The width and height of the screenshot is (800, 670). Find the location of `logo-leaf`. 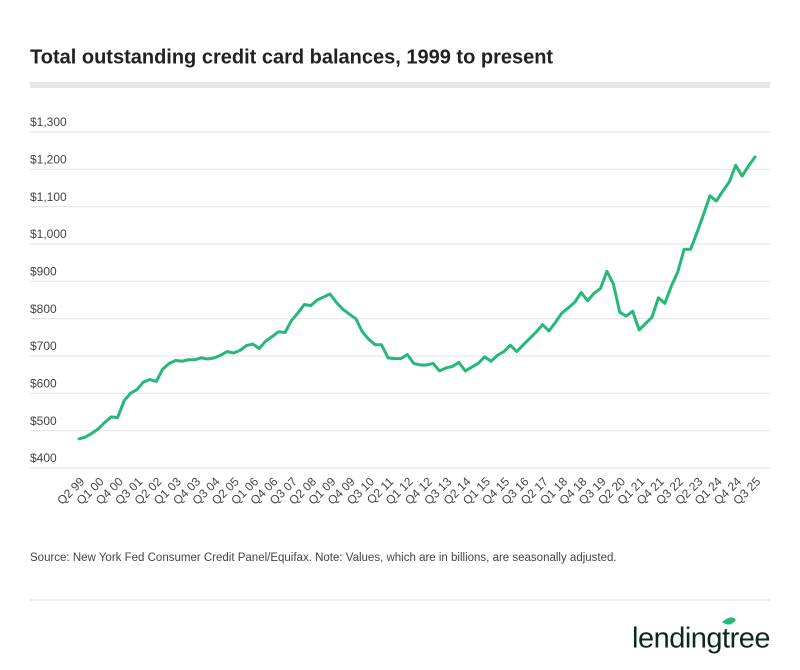

logo-leaf is located at coordinates (729, 621).